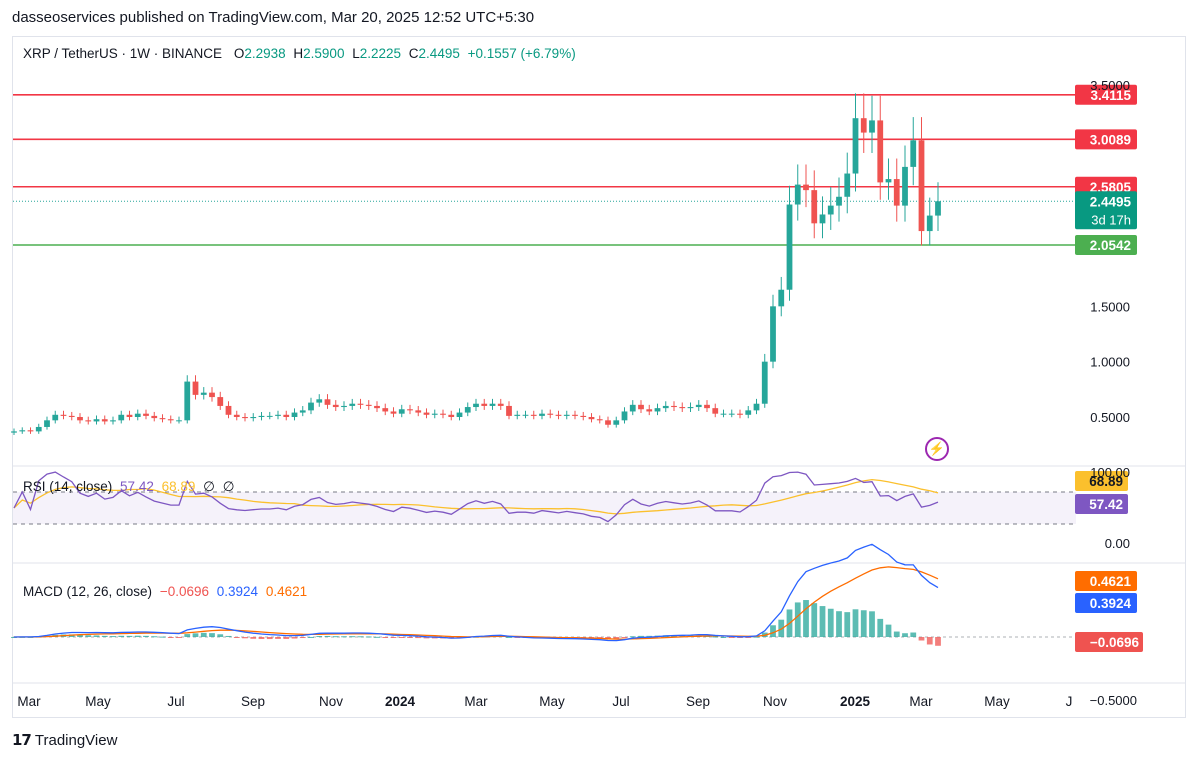 Image resolution: width=1198 pixels, height=762 pixels. What do you see at coordinates (1111, 201) in the screenshot?
I see `last-price-label: 2.4495` at bounding box center [1111, 201].